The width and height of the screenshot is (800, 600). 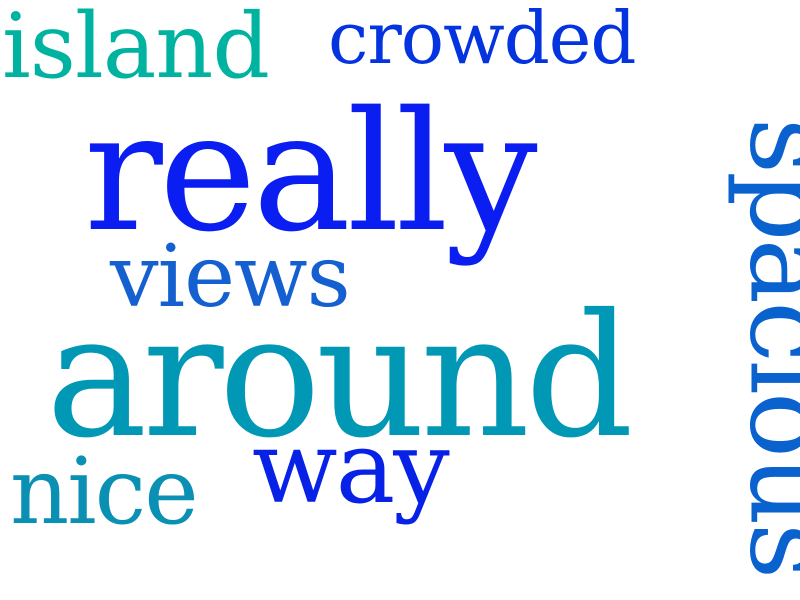 What do you see at coordinates (230, 277) in the screenshot?
I see `word-views: views` at bounding box center [230, 277].